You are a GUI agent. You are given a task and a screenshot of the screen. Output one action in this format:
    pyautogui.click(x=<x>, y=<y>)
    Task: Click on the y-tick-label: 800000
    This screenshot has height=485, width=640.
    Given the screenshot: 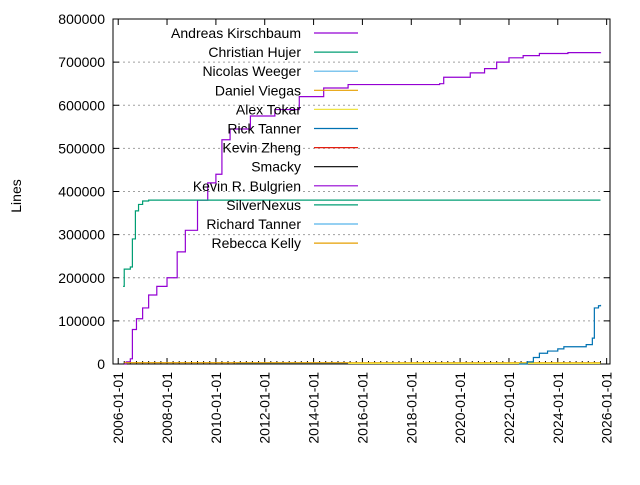 What is the action you would take?
    pyautogui.click(x=81, y=19)
    